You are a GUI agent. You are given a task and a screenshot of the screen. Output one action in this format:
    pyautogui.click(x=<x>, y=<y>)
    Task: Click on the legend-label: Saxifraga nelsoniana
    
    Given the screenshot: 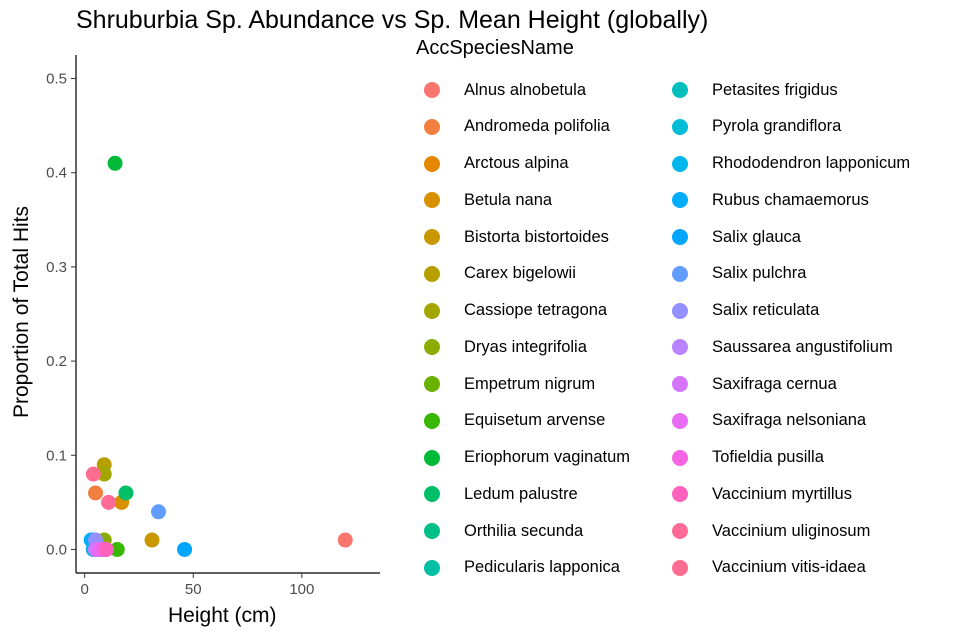 What is the action you would take?
    pyautogui.click(x=789, y=420)
    